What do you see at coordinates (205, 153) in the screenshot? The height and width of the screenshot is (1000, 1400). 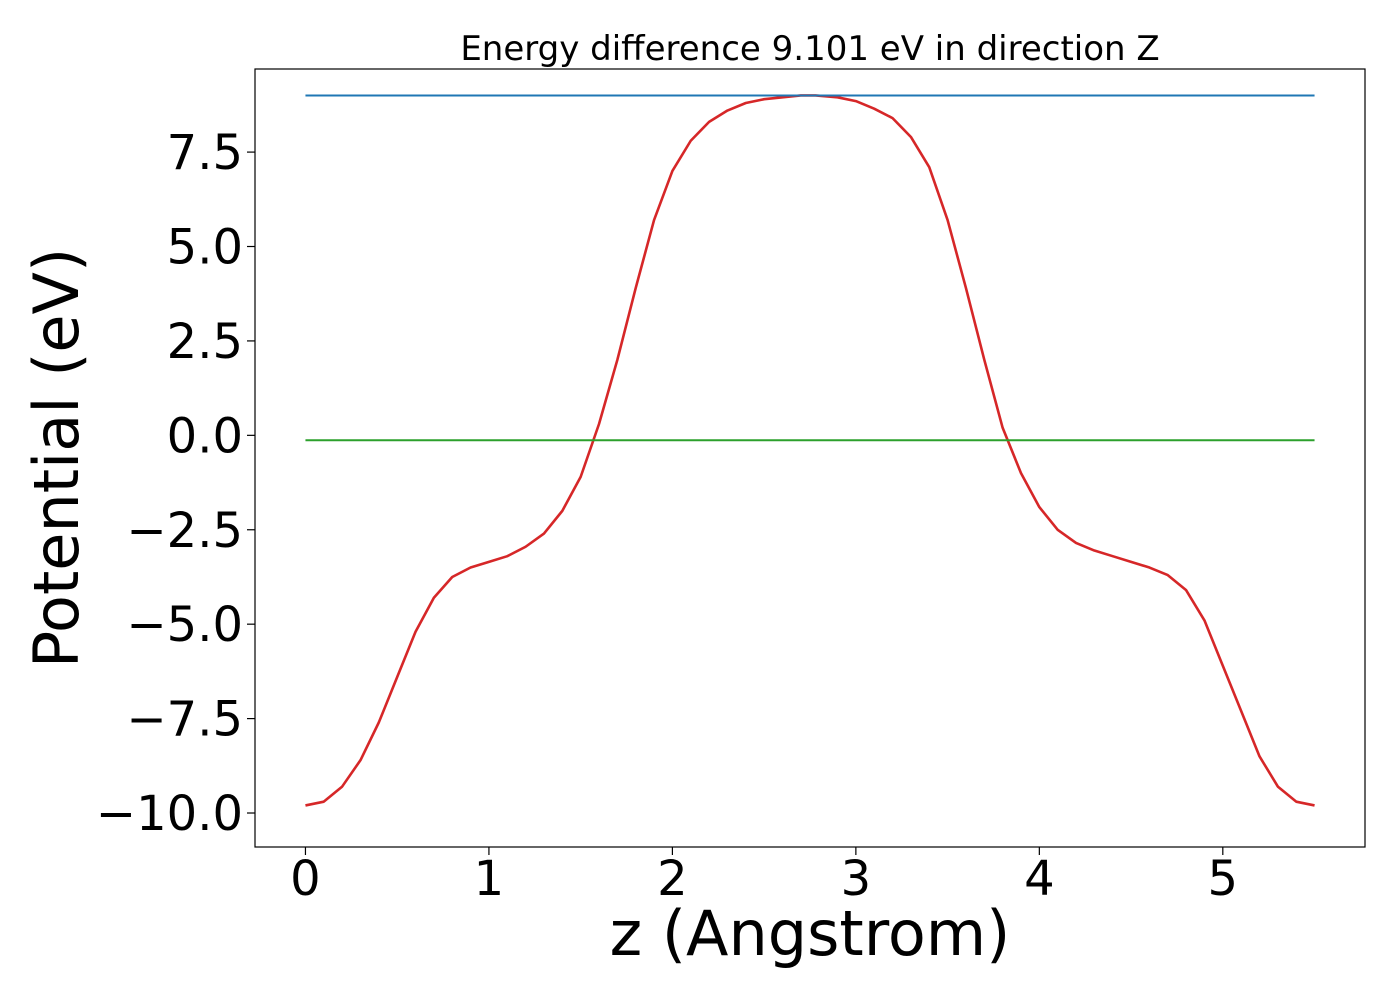 I see `y-tick-label: 7.5` at bounding box center [205, 153].